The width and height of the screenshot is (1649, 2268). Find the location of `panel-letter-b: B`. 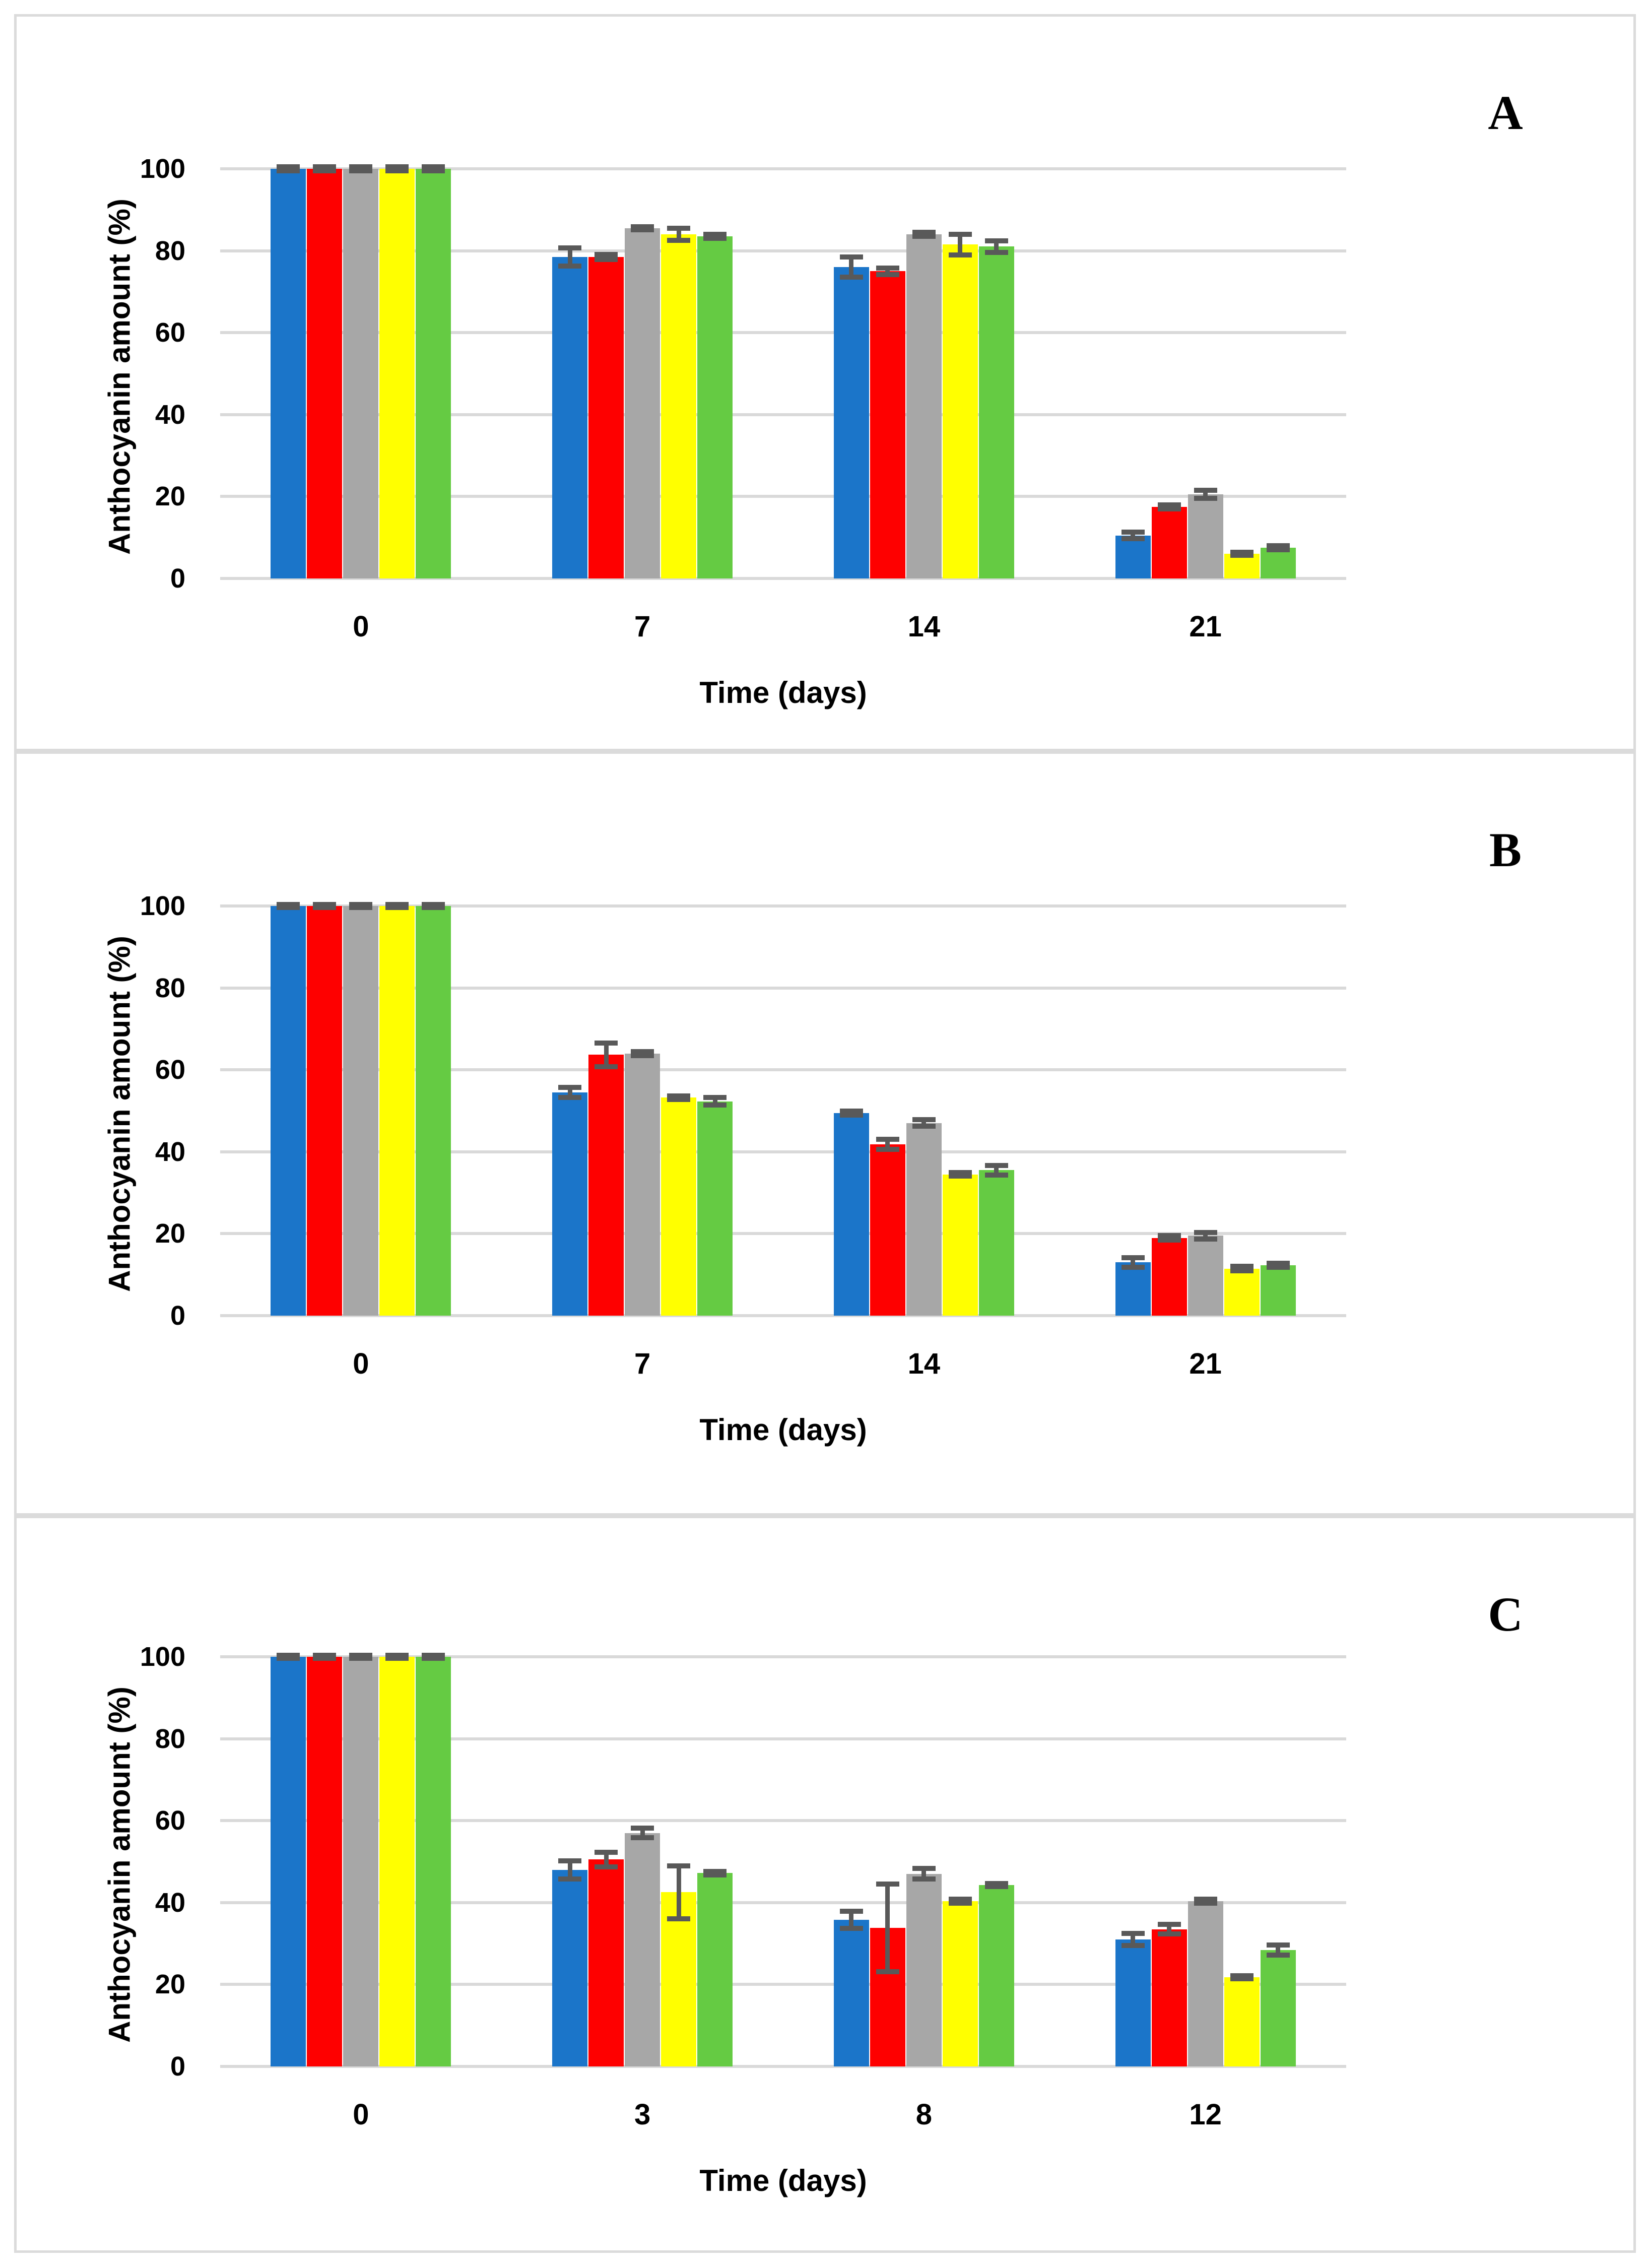

panel-letter-b: B is located at coordinates (1505, 850).